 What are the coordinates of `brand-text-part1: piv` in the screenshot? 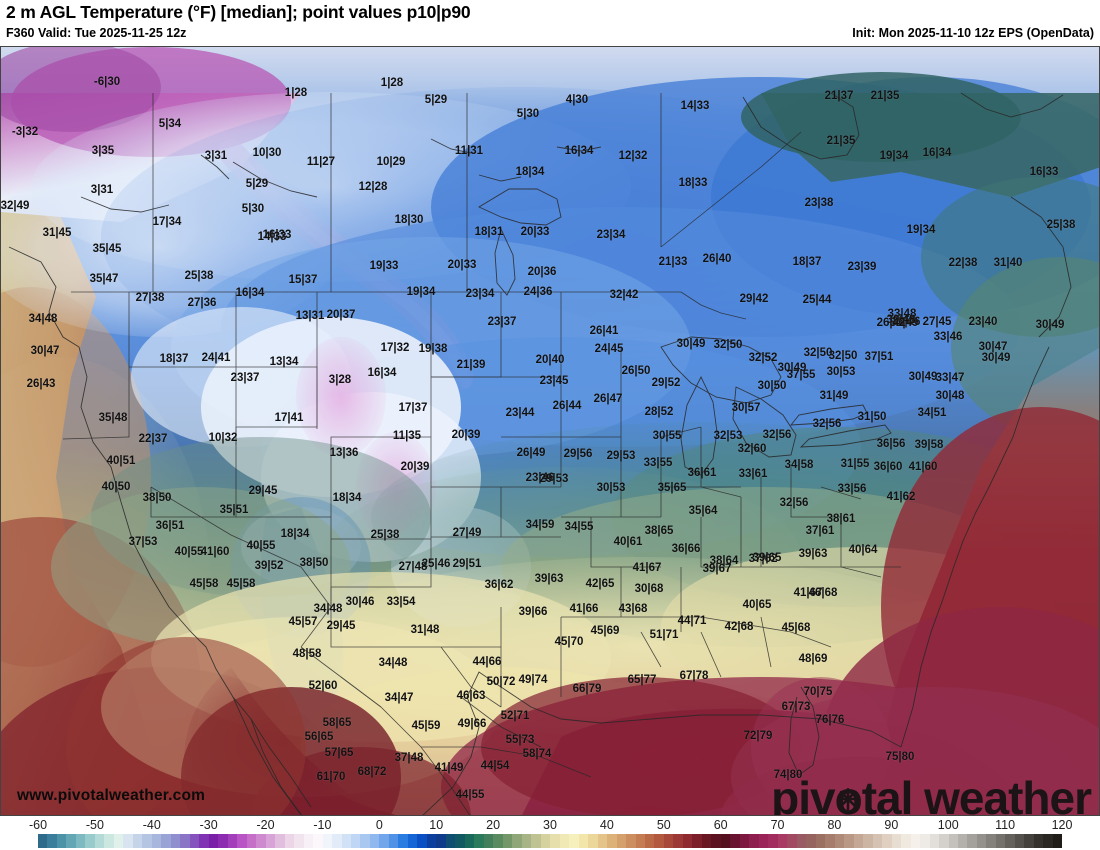 It's located at (803, 794).